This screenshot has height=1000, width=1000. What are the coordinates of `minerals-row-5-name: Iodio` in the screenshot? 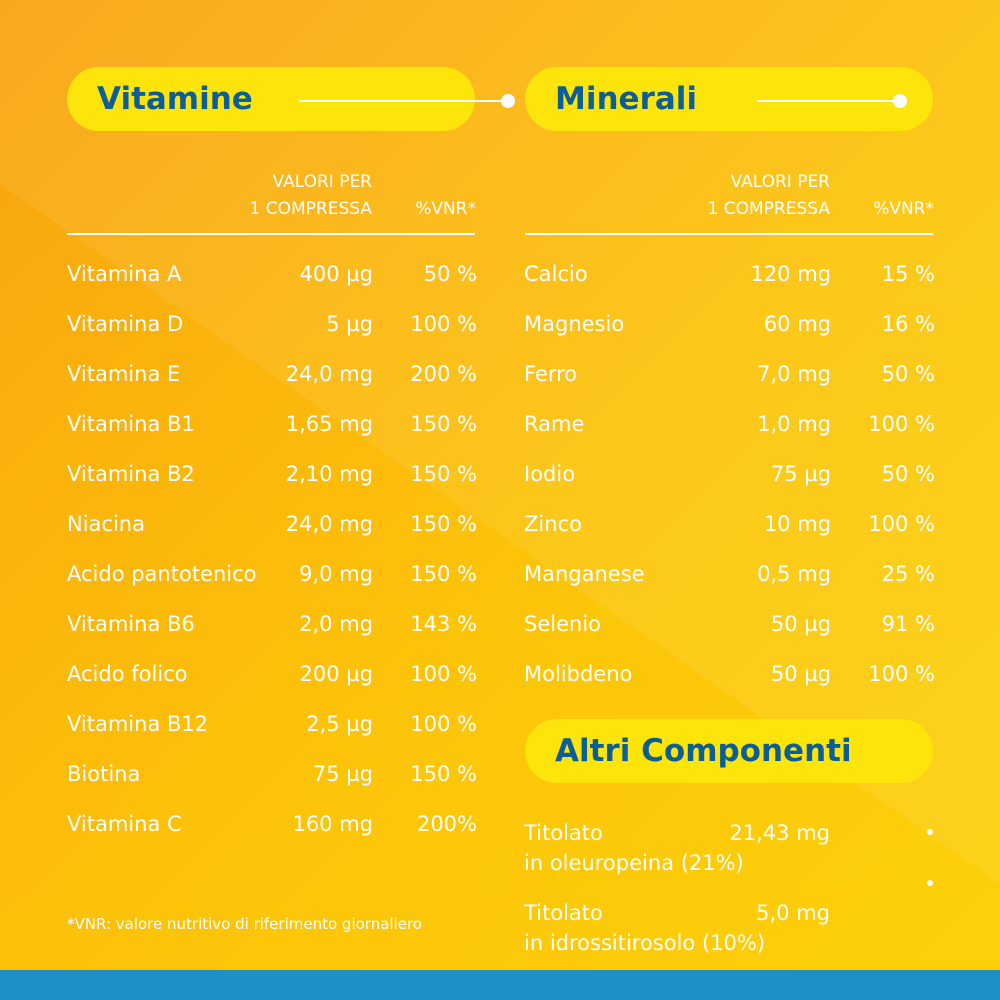 It's located at (550, 474).